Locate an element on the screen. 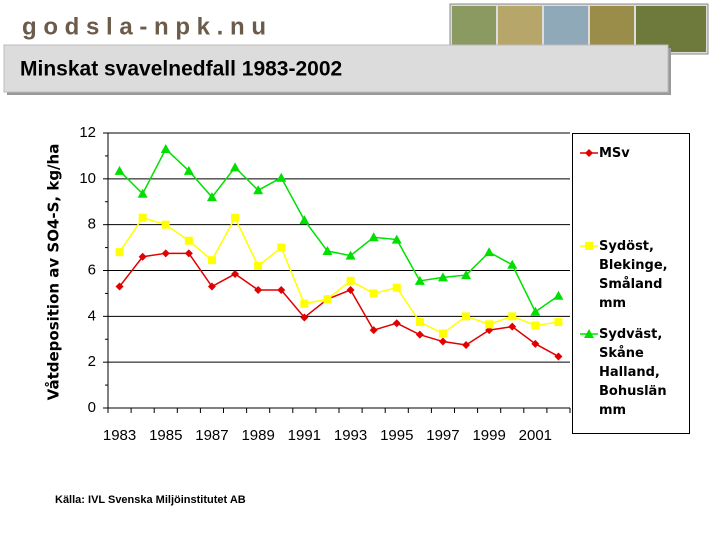 This screenshot has height=540, width=720. x-tick-label: 2001 is located at coordinates (535, 435).